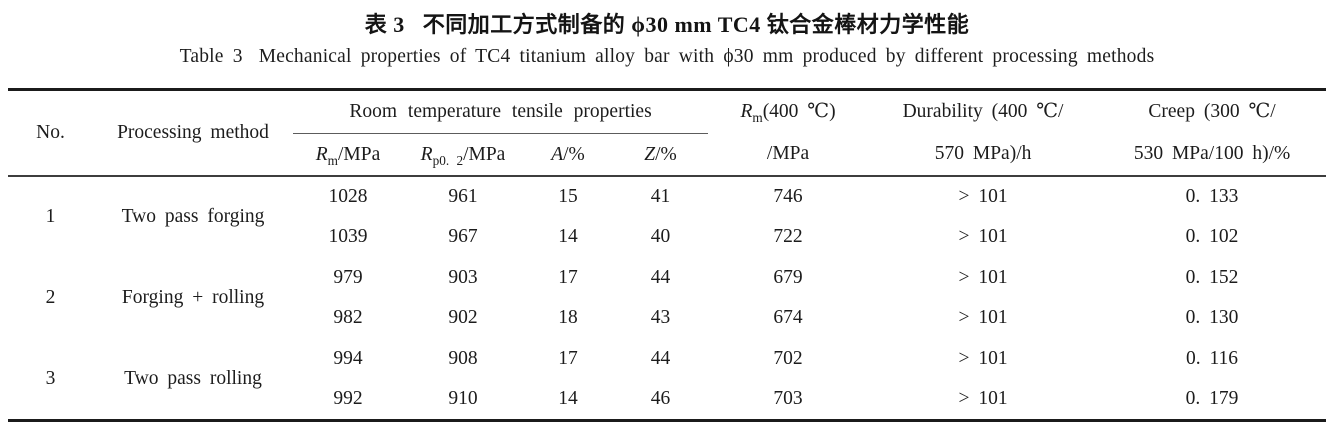 The height and width of the screenshot is (432, 1334). I want to click on cell-a: 15, so click(568, 196).